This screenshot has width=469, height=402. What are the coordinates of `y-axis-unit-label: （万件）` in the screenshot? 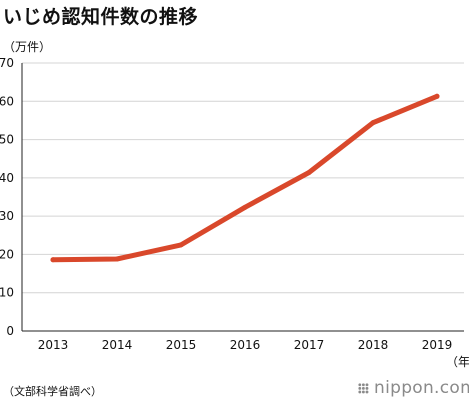 It's located at (27, 47).